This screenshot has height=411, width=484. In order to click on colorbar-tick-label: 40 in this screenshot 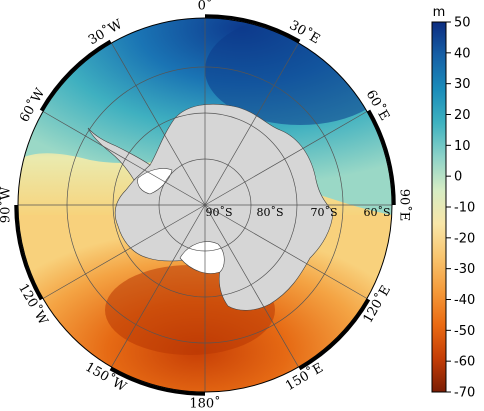, I will do `click(462, 53)`.